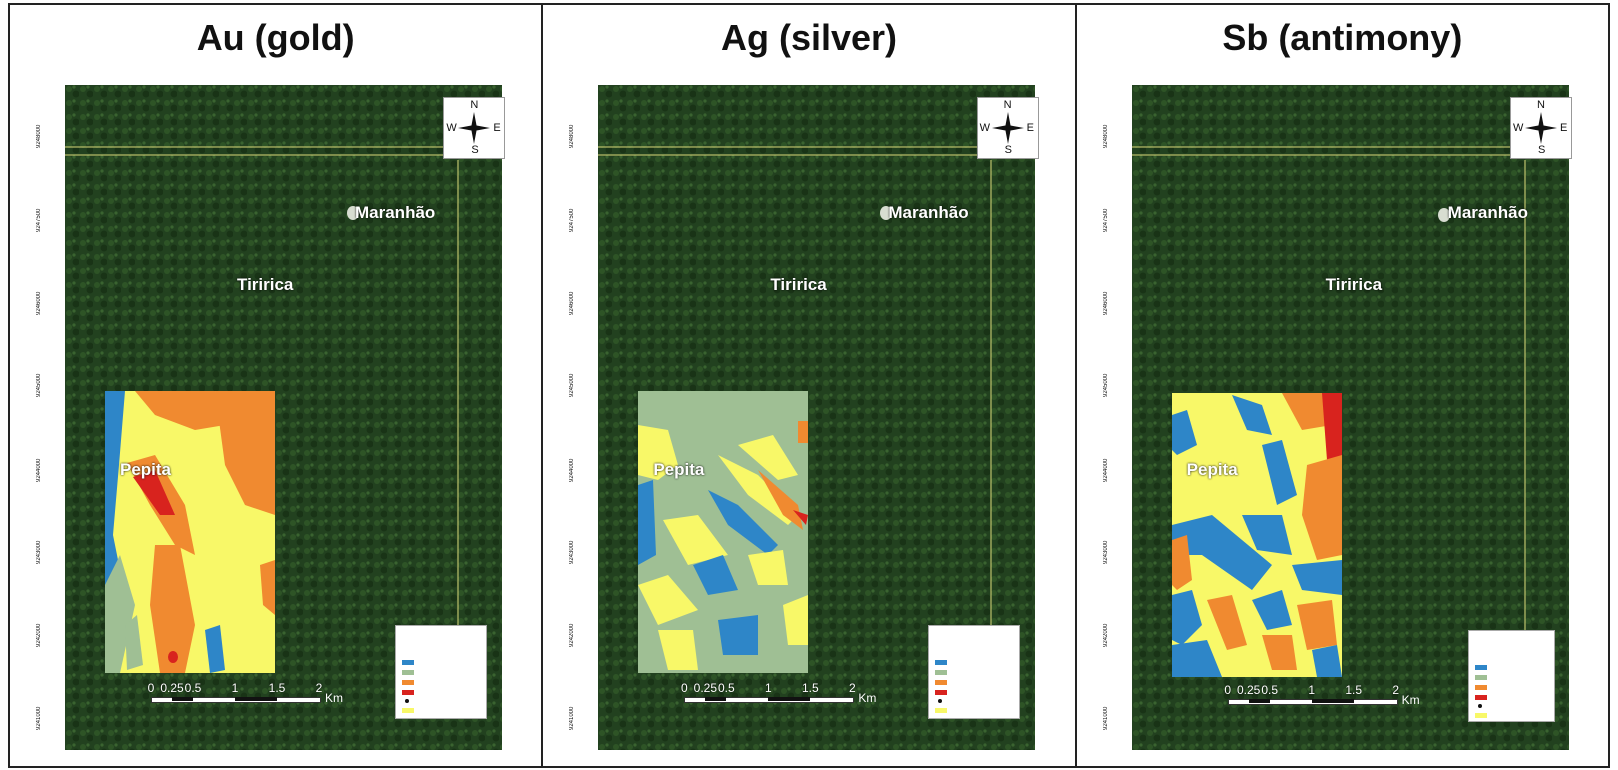  Describe the element at coordinates (809, 37) in the screenshot. I see `panel-title: Ag (silver)` at that location.